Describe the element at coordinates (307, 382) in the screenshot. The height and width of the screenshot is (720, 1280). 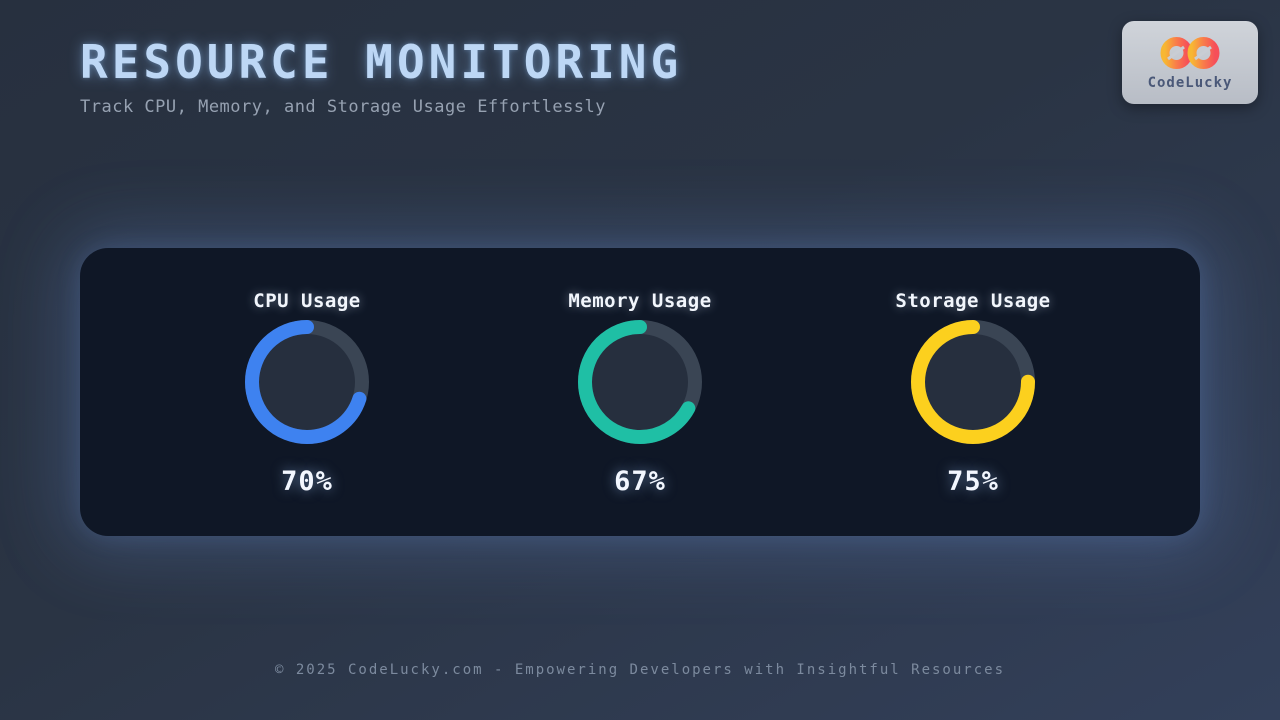
I see `gauge-cpu-donut` at that location.